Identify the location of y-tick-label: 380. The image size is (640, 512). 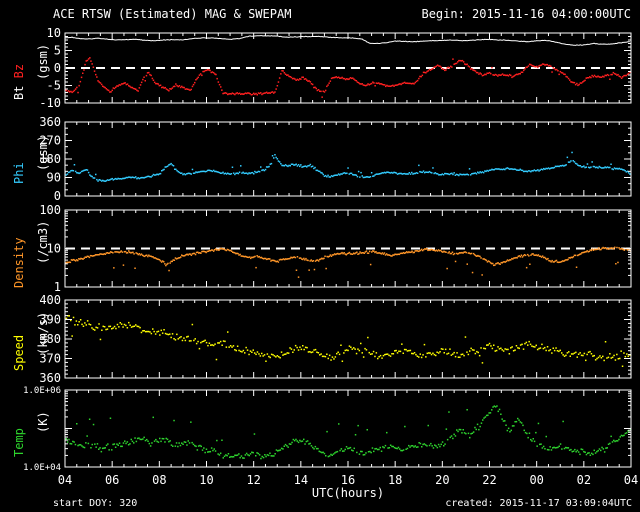
(50, 339).